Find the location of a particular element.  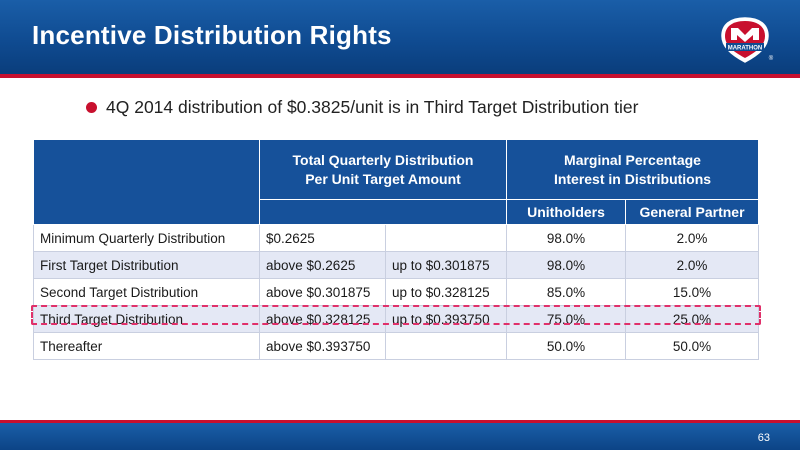

table-subheader-row: Unitholders General Partner is located at coordinates (396, 212).